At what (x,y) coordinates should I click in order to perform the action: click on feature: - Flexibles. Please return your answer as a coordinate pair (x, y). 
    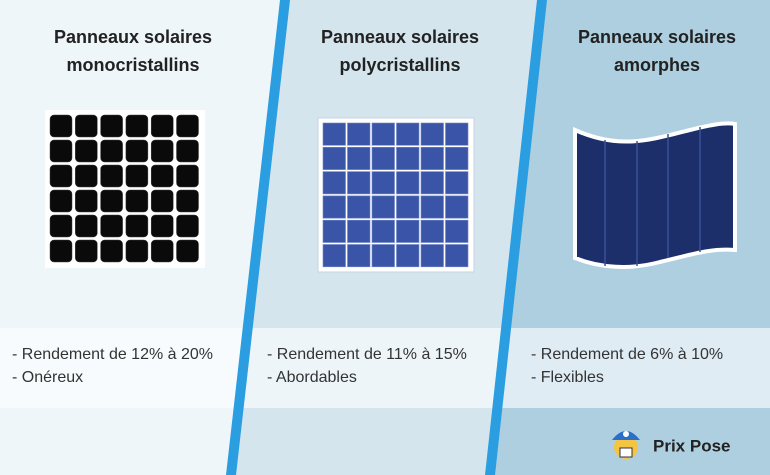
    Looking at the image, I should click on (567, 377).